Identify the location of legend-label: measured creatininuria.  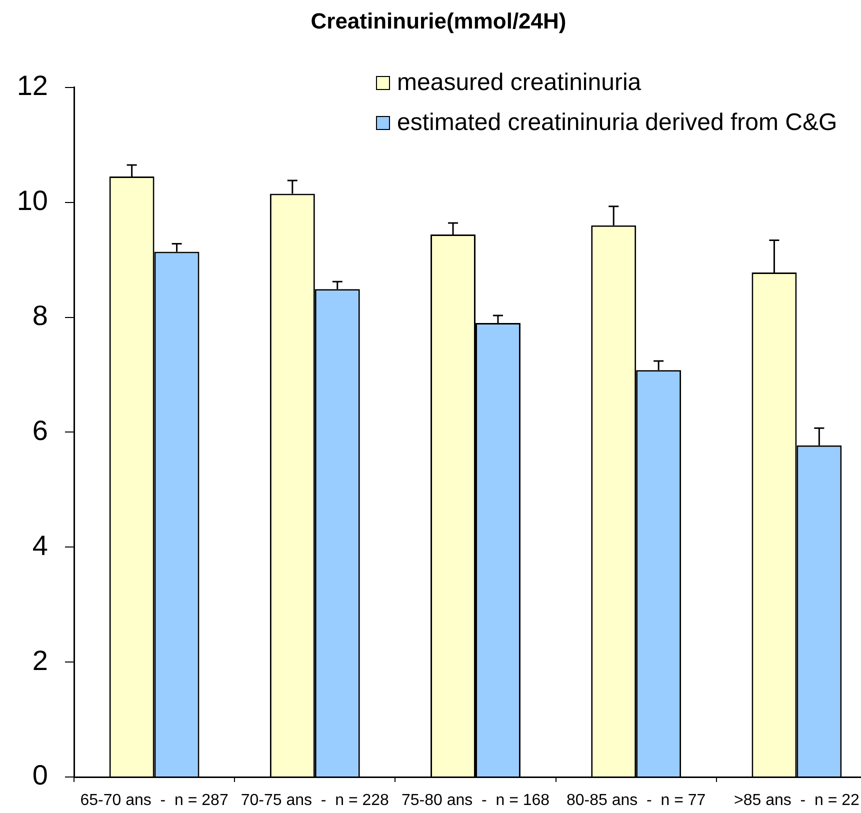
(519, 83).